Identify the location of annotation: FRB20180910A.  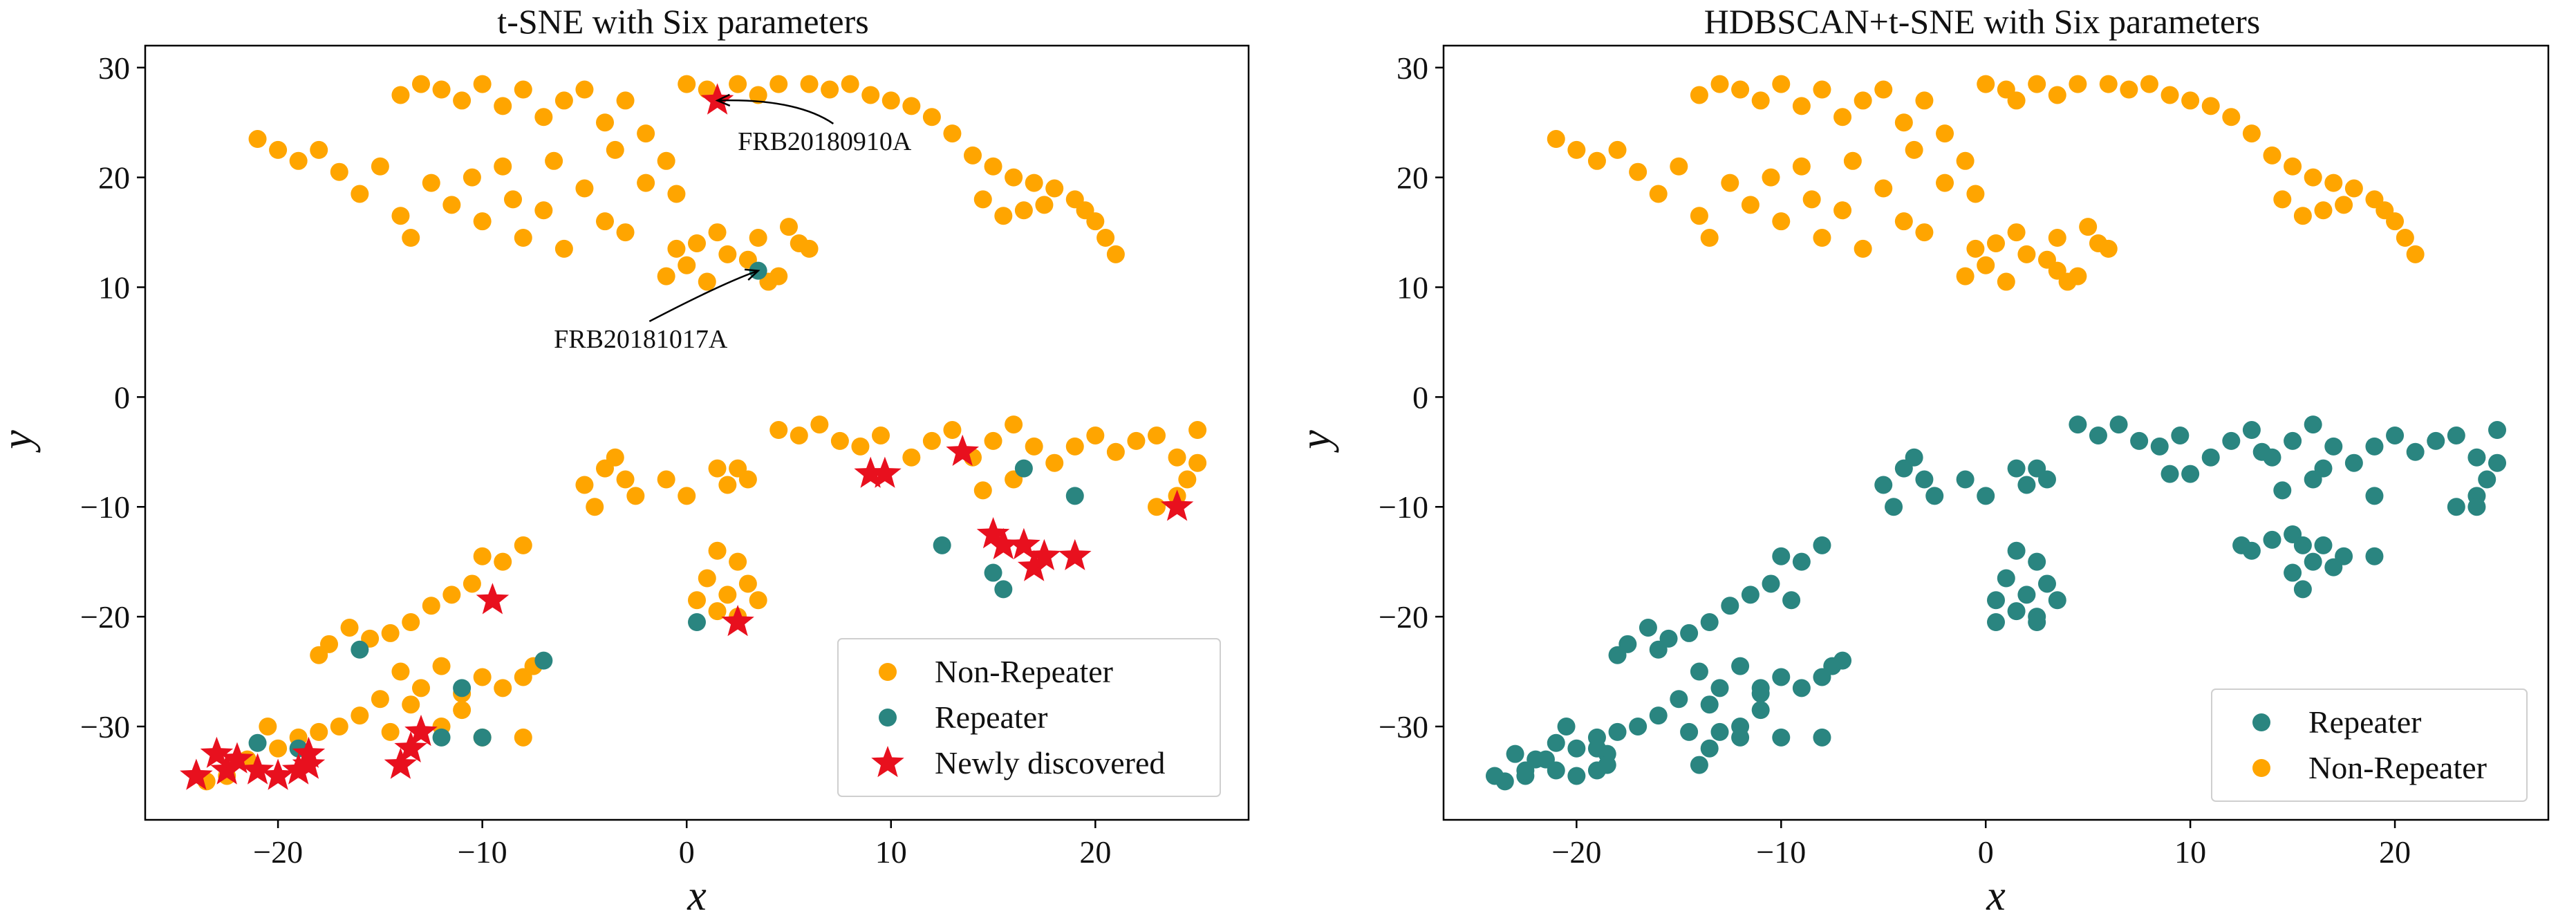
(813, 125).